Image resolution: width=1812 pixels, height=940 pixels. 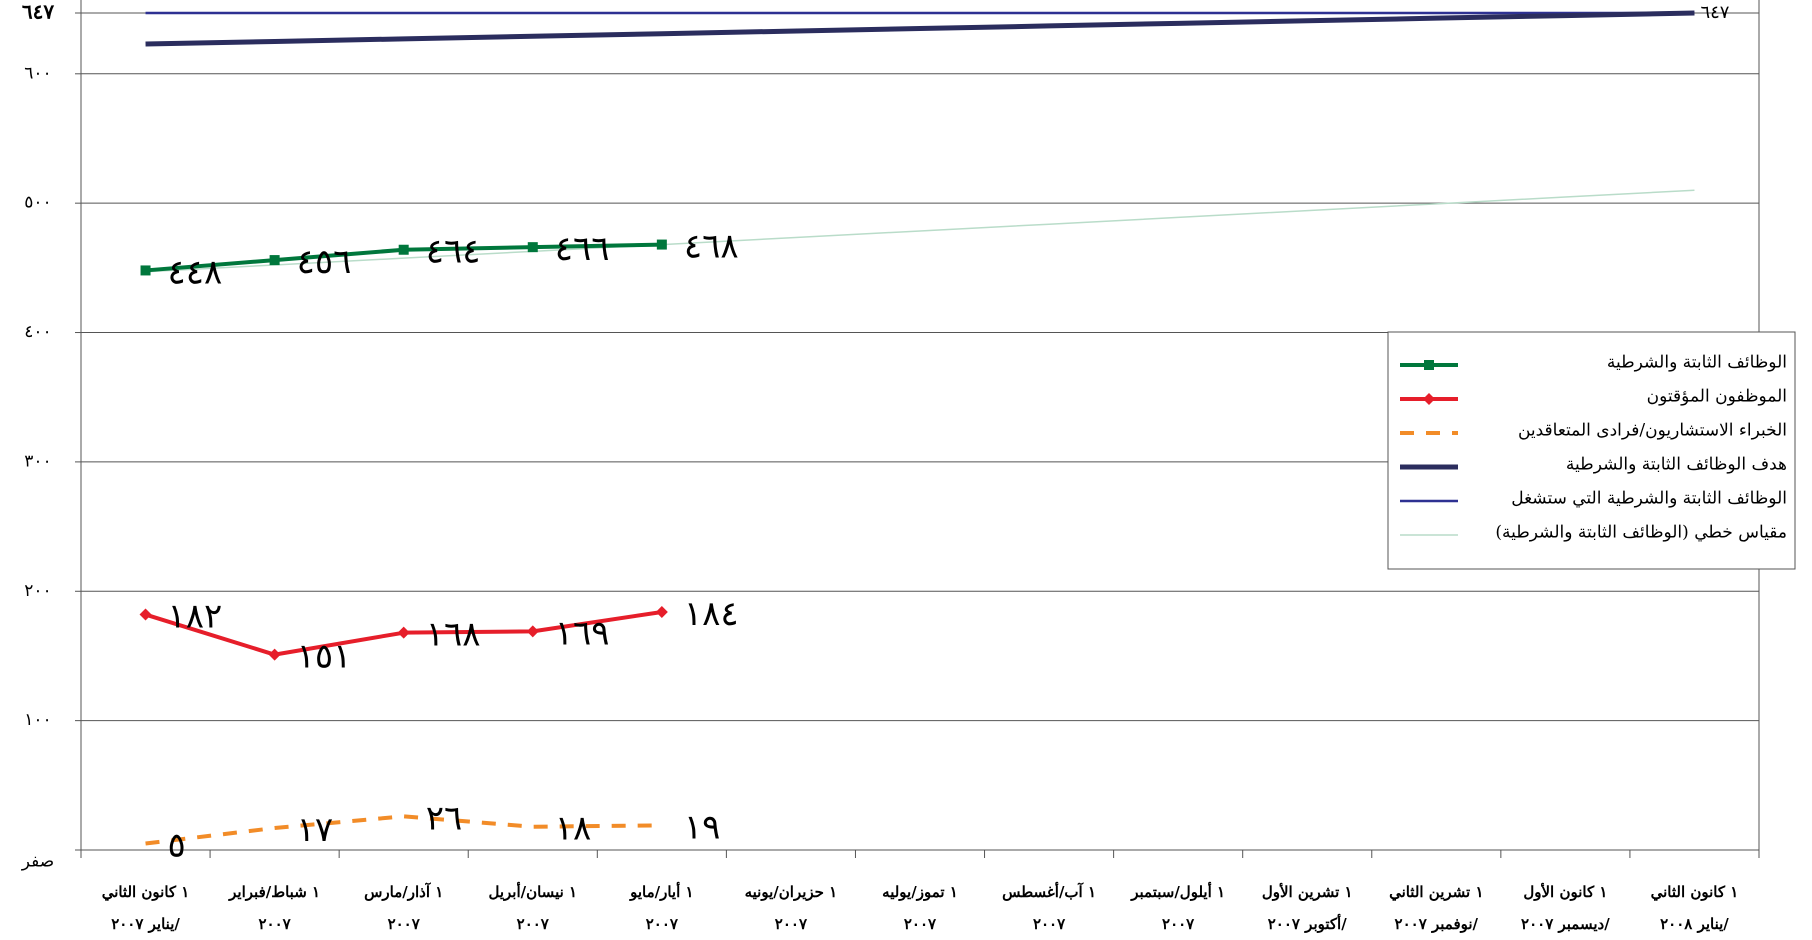 I want to click on x-tick-label: ١ نيسان/أبريل ٢٠٠٧, so click(x=533, y=908).